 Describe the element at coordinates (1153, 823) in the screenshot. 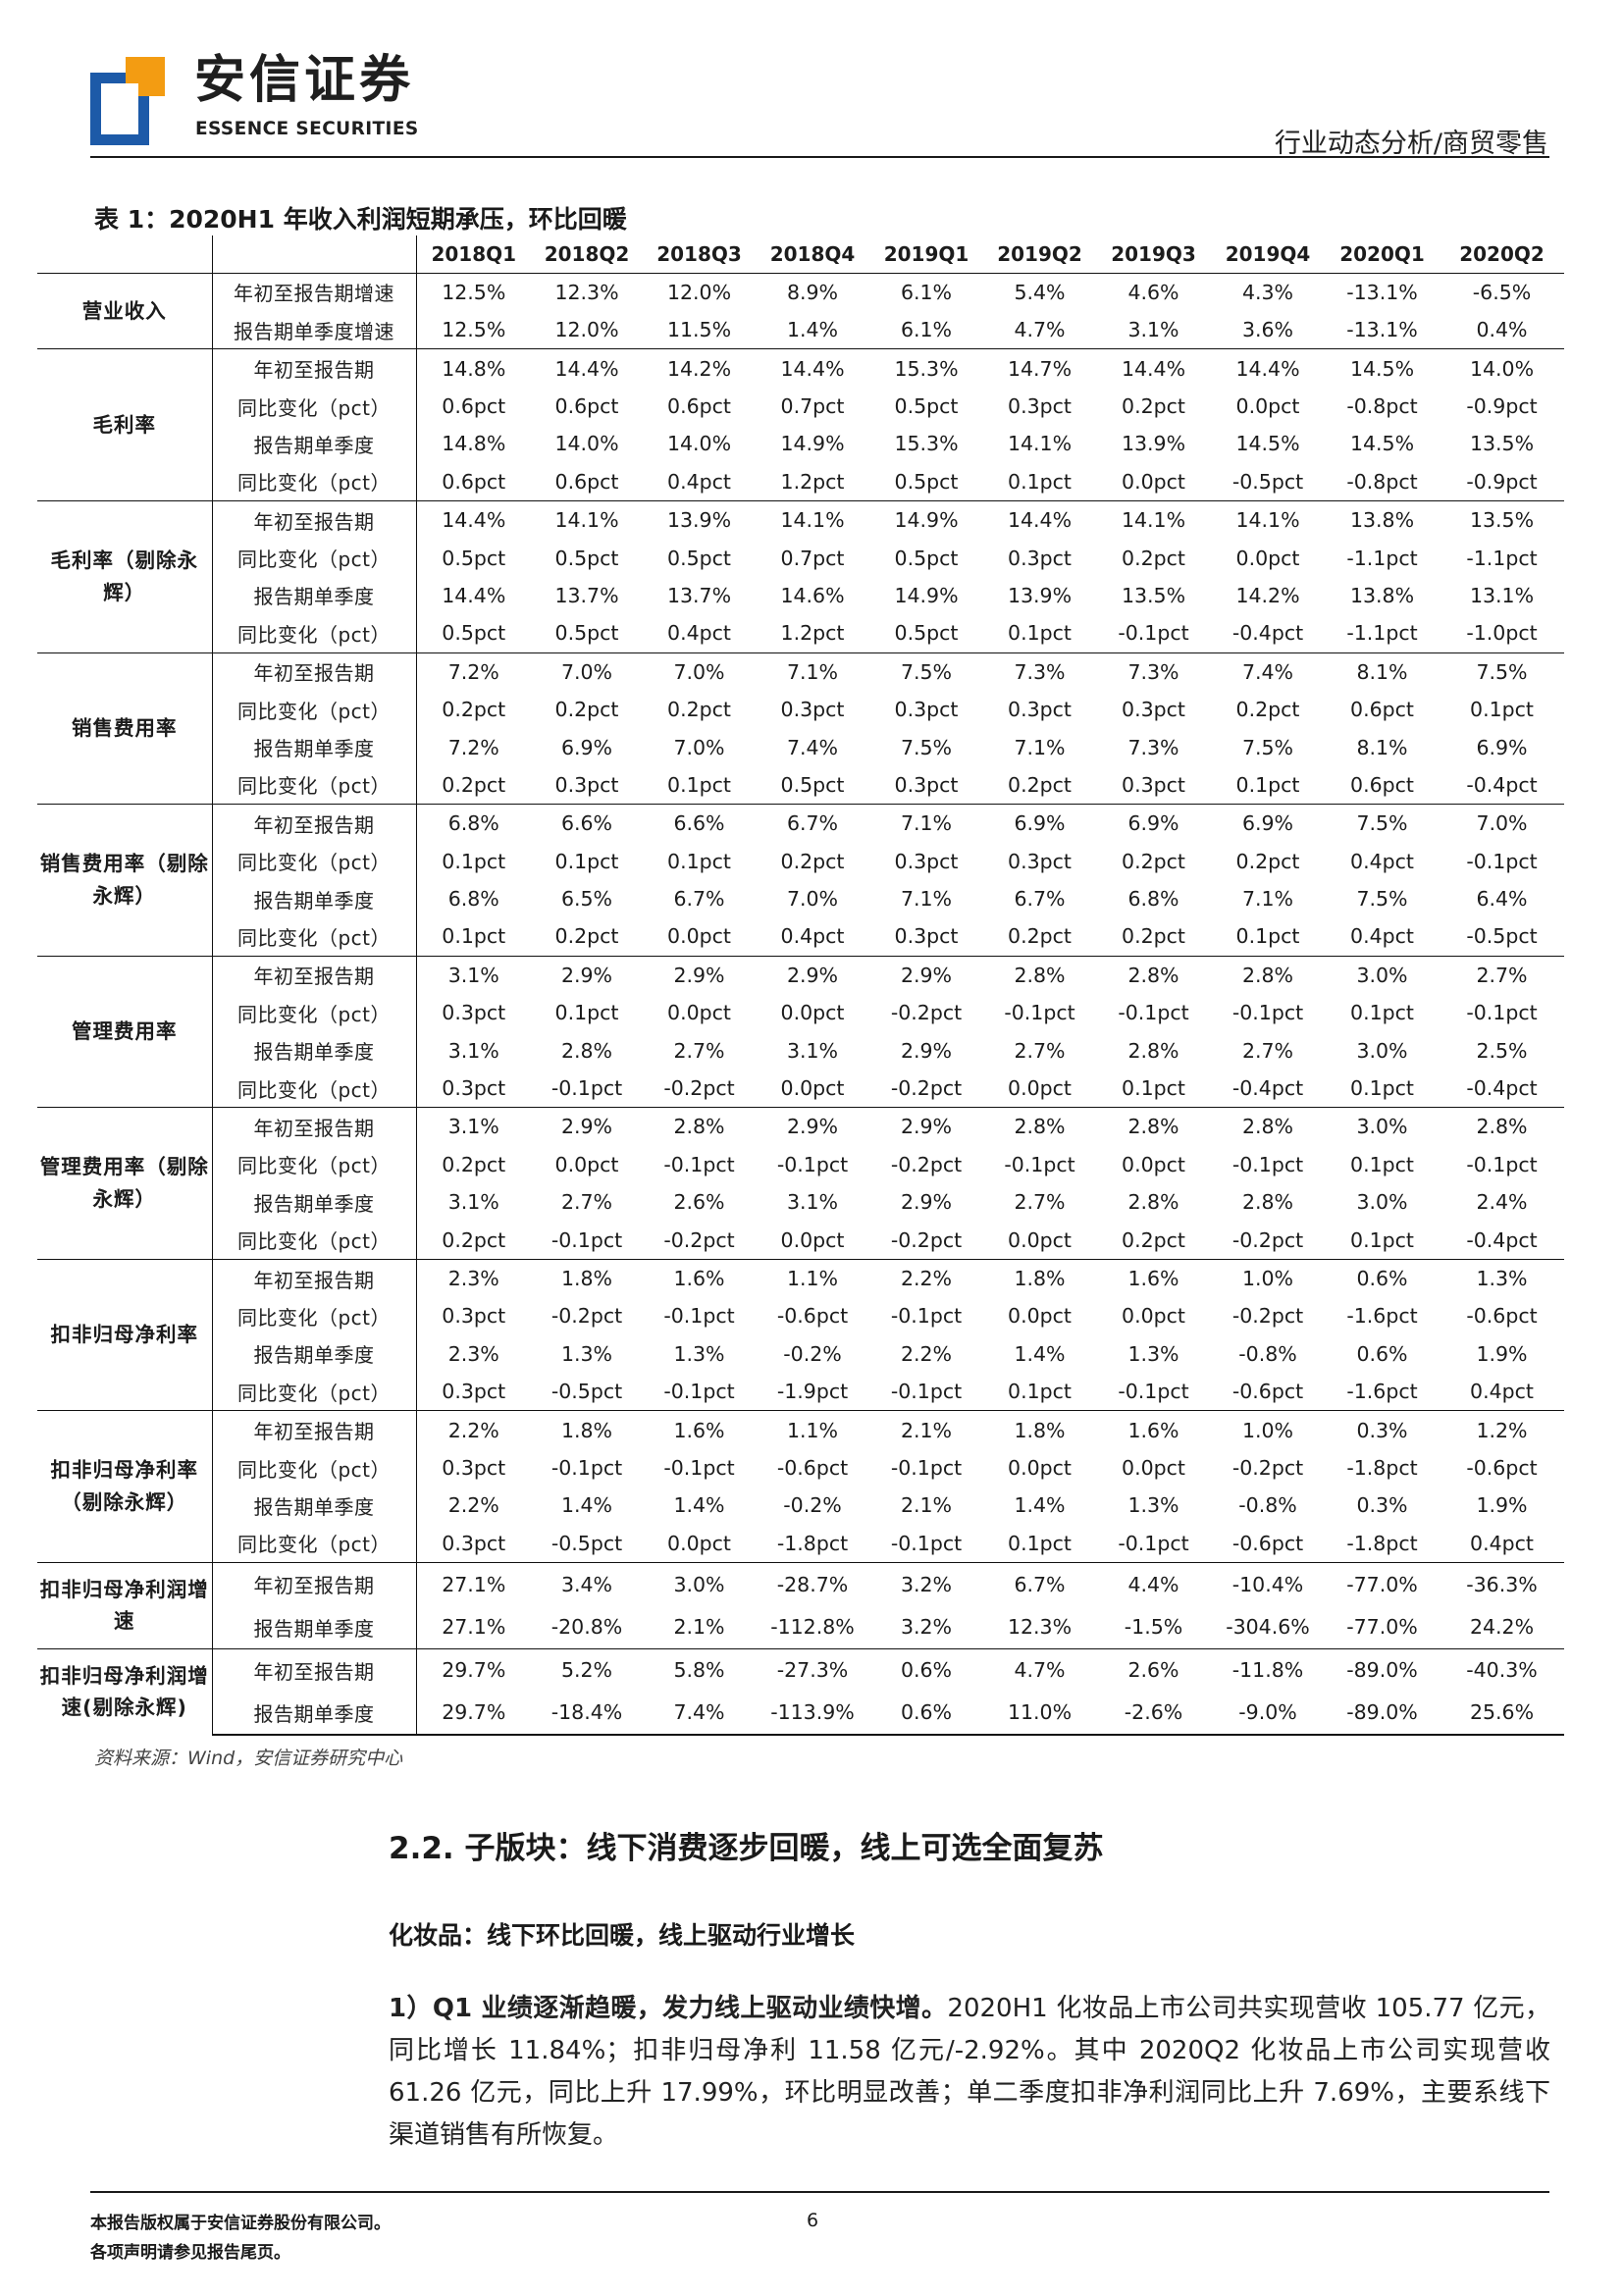

I see `table-cell: 6.9%` at that location.